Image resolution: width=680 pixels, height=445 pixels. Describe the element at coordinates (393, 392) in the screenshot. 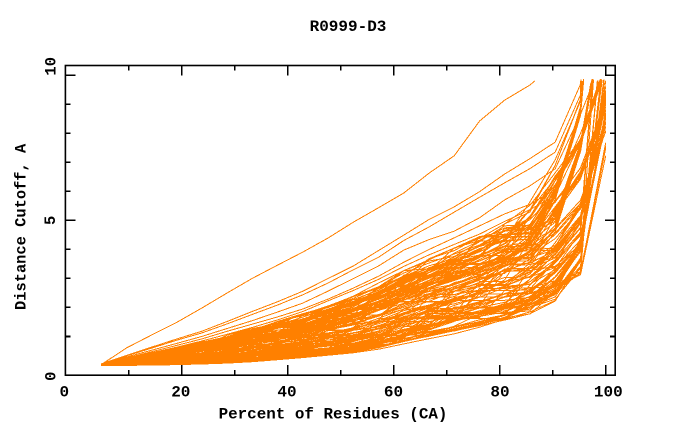

I see `svg-text: 60` at that location.